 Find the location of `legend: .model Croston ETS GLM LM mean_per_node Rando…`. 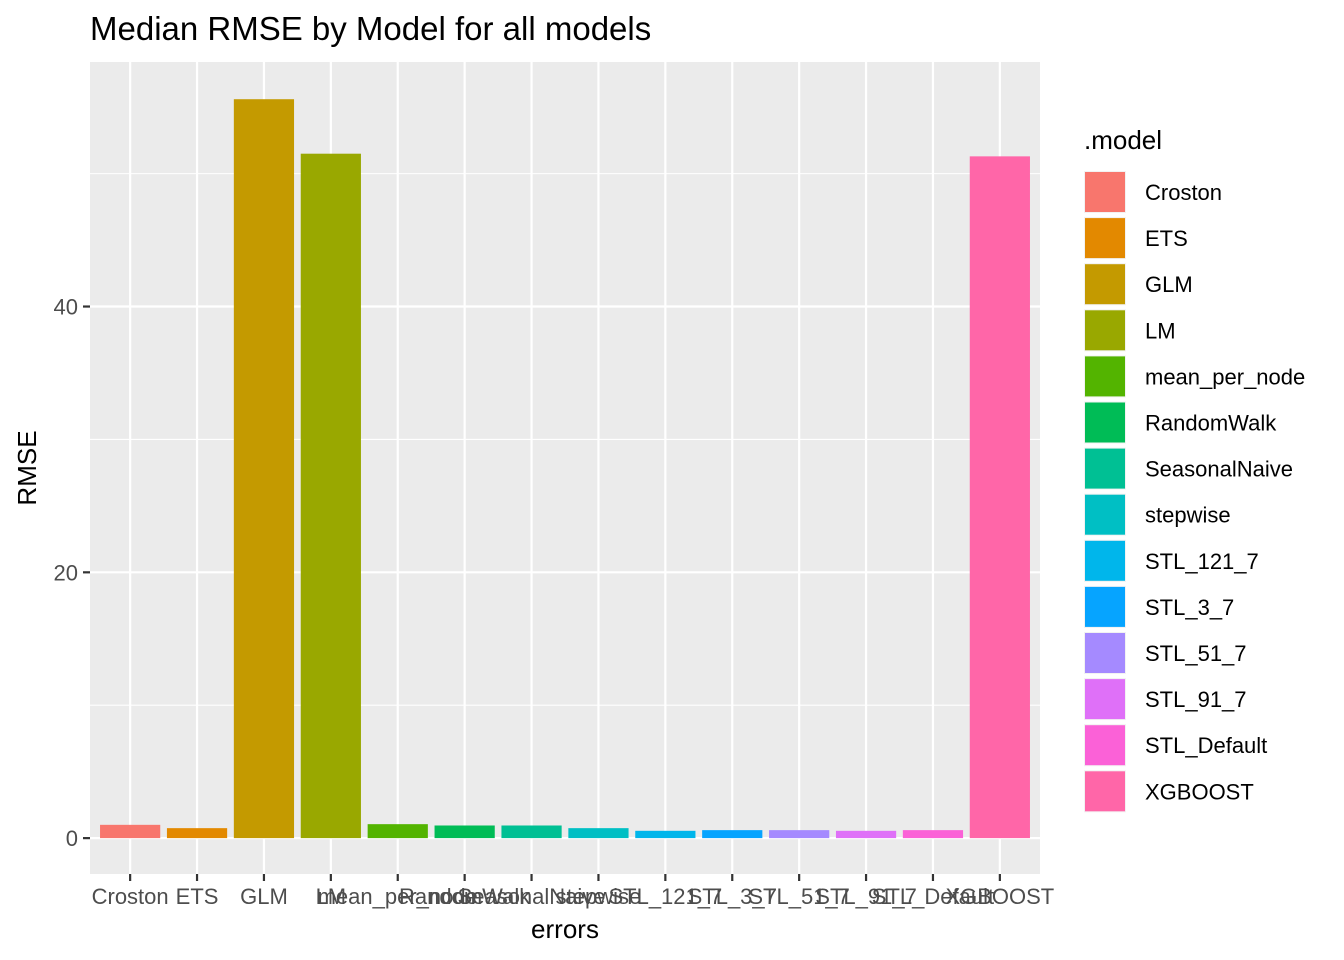

legend: .model Croston ETS GLM LM mean_per_node Rando… is located at coordinates (1194, 469).